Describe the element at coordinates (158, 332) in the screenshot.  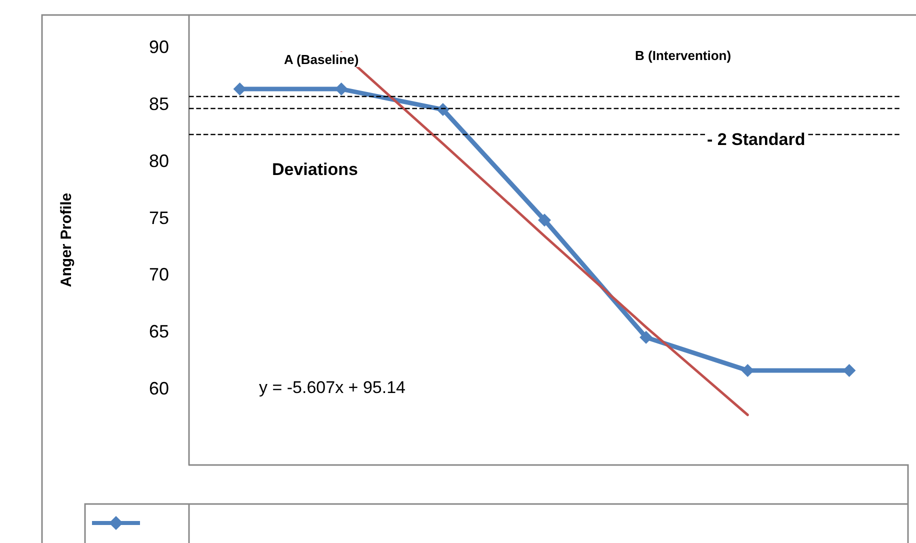
I see `y-tick-label: 65` at that location.